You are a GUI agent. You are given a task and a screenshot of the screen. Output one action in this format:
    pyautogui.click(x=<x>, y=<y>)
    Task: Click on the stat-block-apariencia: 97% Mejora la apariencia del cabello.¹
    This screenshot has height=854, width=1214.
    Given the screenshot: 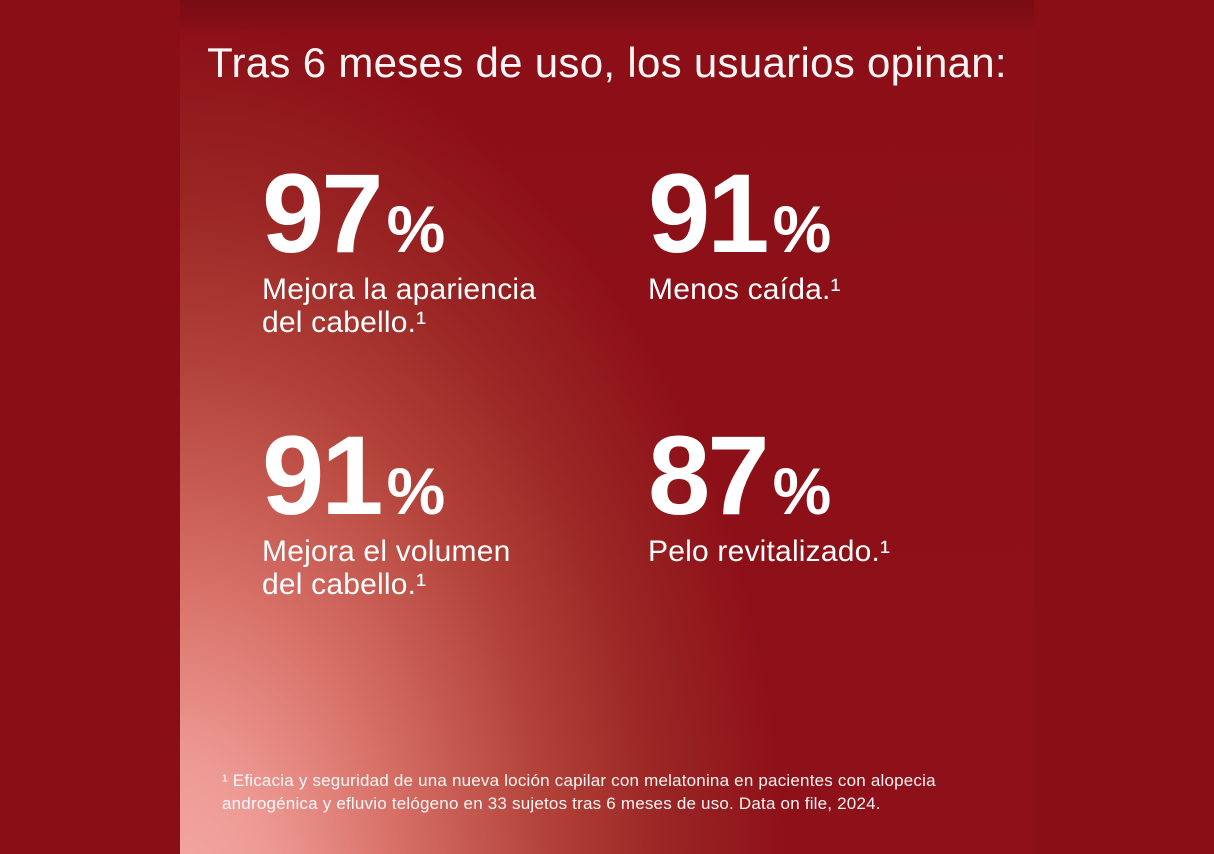 What is the action you would take?
    pyautogui.click(x=442, y=249)
    